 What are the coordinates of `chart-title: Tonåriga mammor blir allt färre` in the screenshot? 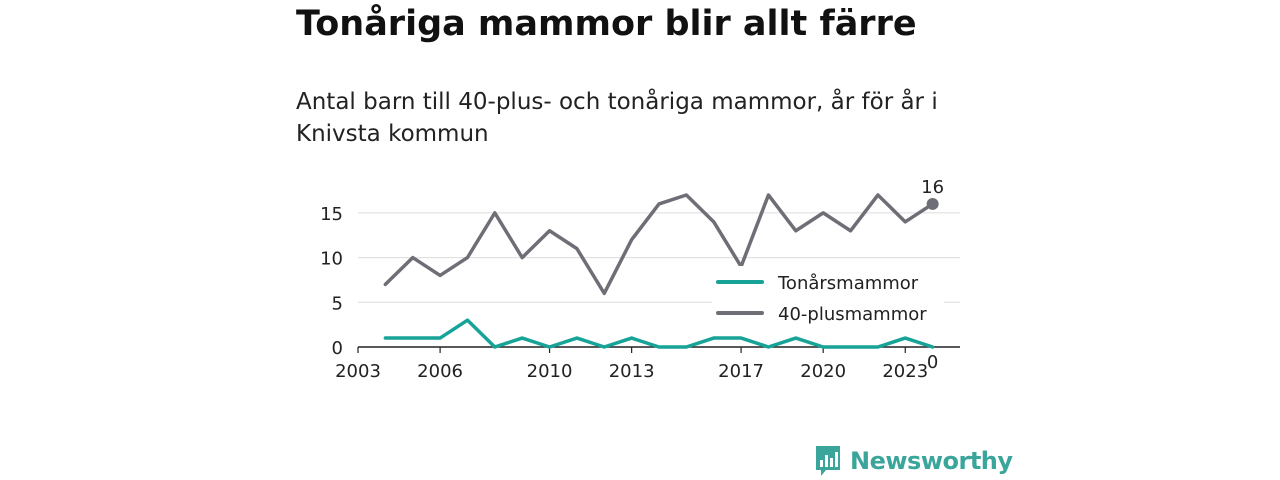 It's located at (606, 24).